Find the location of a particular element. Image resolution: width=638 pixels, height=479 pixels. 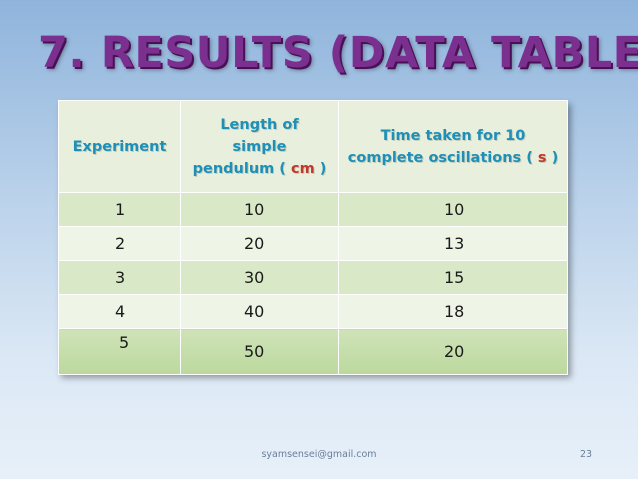

cell-time: 20 is located at coordinates (453, 351).